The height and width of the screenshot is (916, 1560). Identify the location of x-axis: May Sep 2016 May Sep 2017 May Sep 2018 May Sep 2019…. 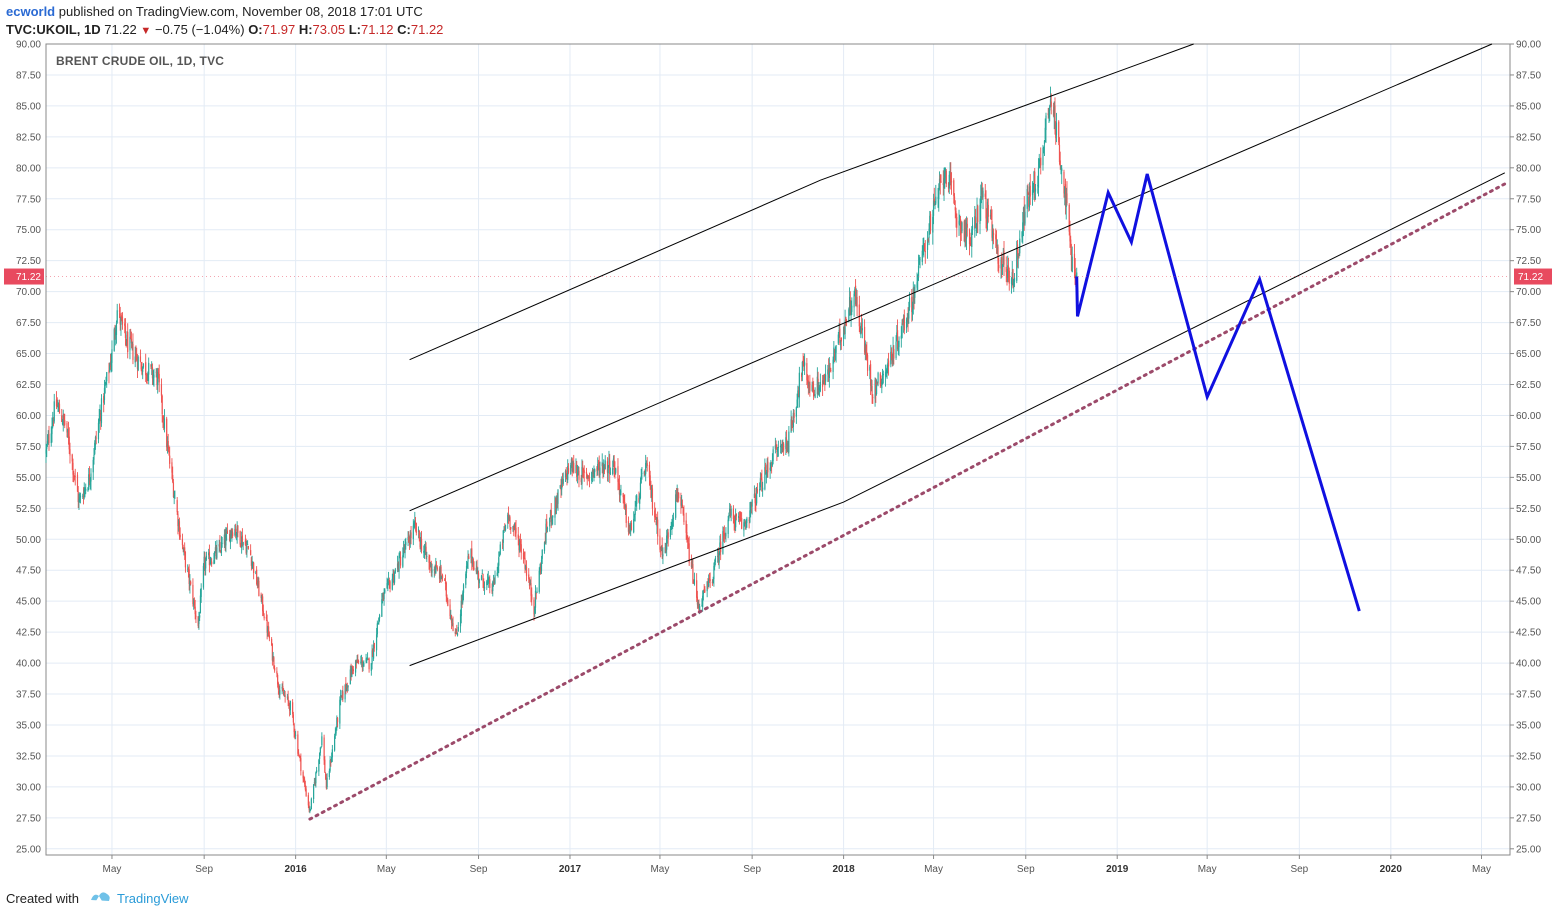
(797, 865).